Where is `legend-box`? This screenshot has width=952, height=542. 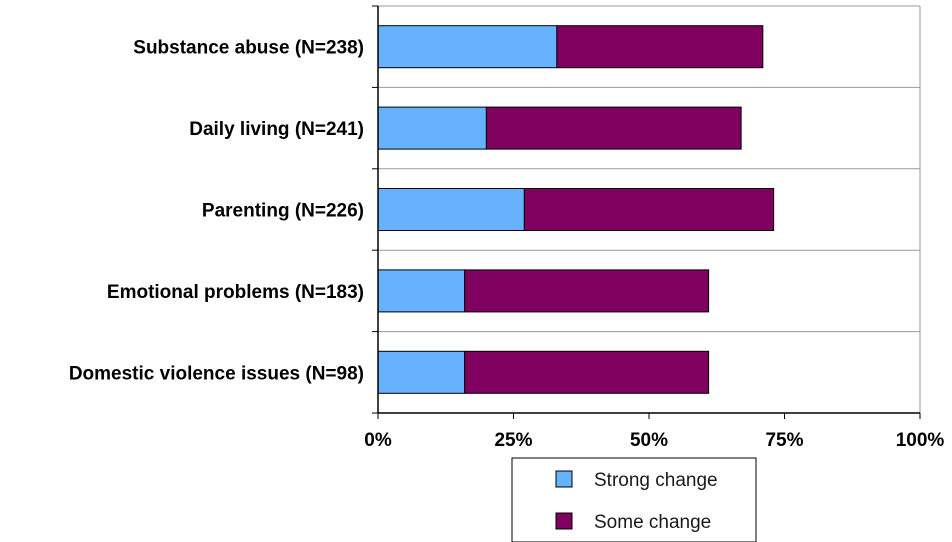
legend-box is located at coordinates (634, 499).